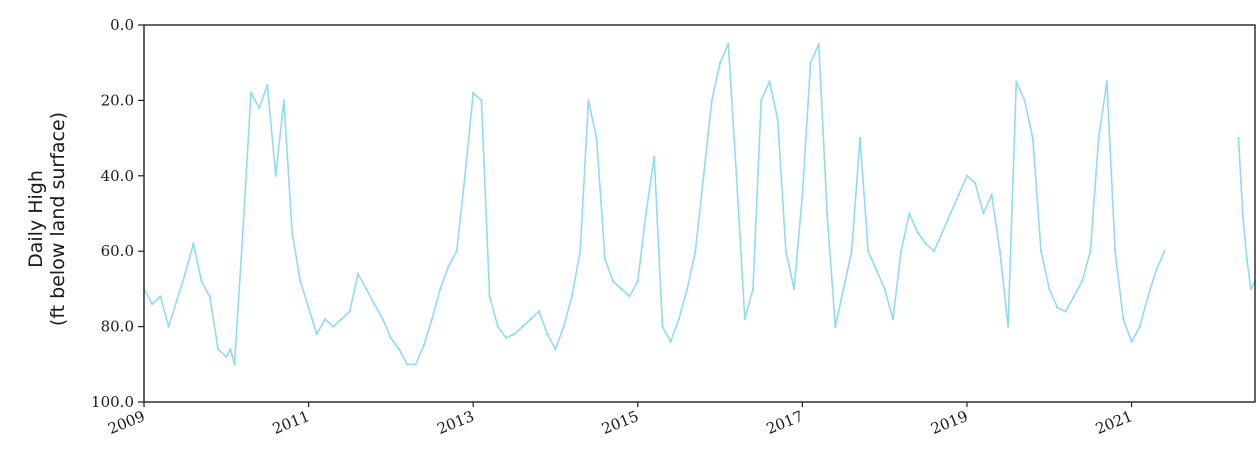  Describe the element at coordinates (949, 422) in the screenshot. I see `x-tick-label: 2019` at that location.